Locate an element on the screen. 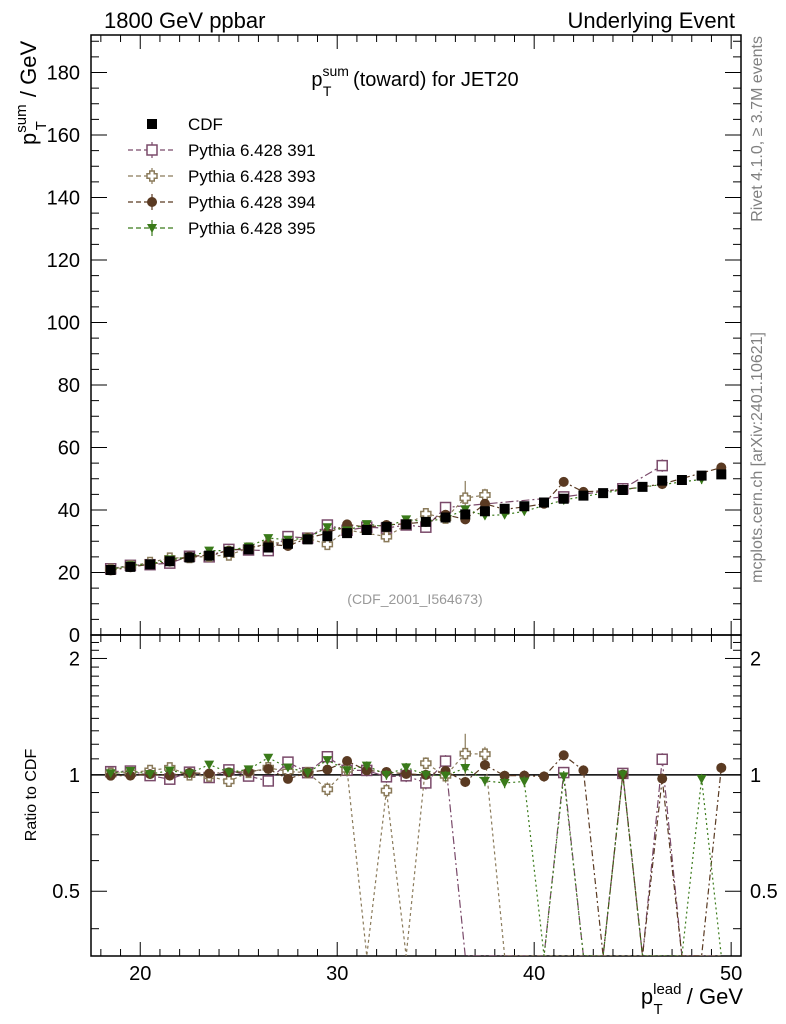 The height and width of the screenshot is (1024, 786). x-axis-label-sub: T is located at coordinates (657, 1009).